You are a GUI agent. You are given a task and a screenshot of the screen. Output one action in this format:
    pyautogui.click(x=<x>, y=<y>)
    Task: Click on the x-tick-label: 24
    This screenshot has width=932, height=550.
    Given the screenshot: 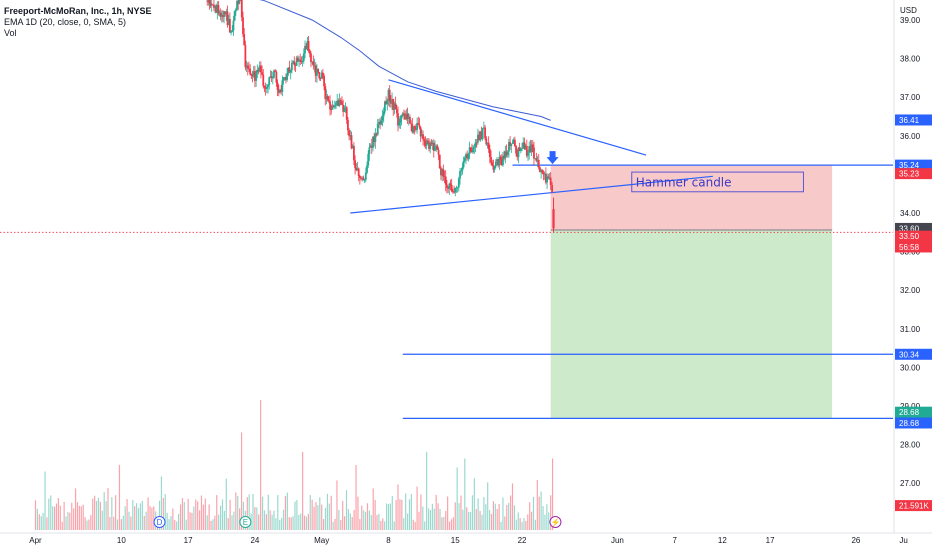 What is the action you would take?
    pyautogui.click(x=254, y=540)
    